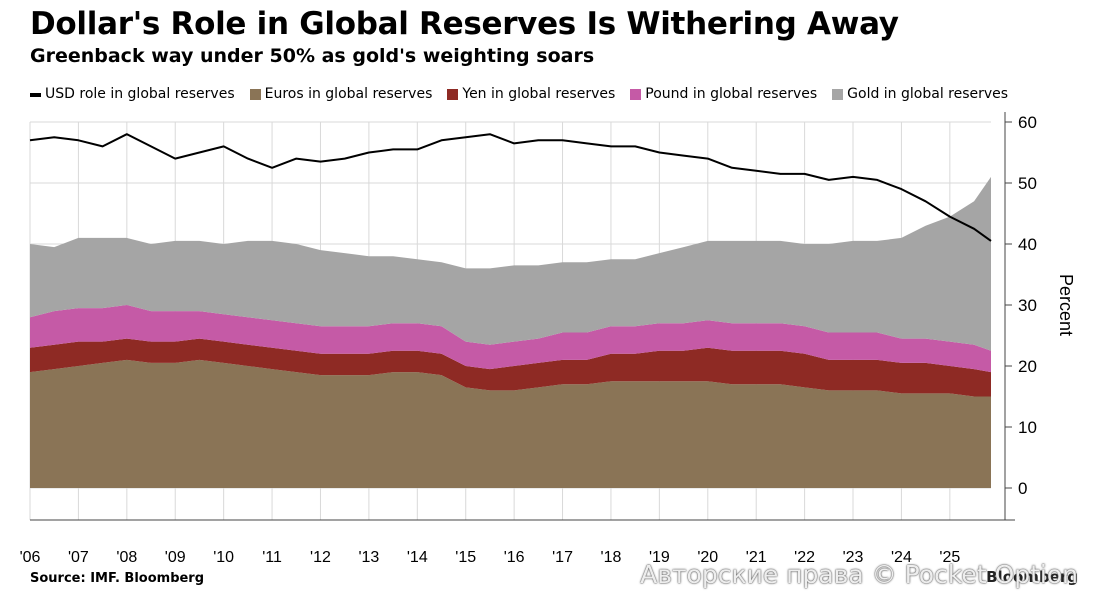  I want to click on x-tick-label: '20, so click(707, 557).